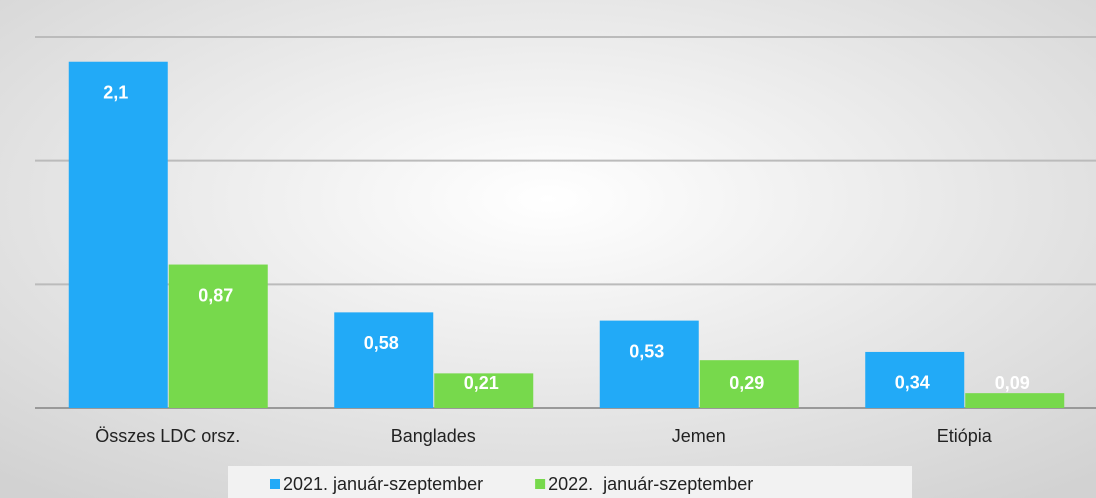 Image resolution: width=1096 pixels, height=498 pixels. I want to click on data-label: 0,53, so click(646, 351).